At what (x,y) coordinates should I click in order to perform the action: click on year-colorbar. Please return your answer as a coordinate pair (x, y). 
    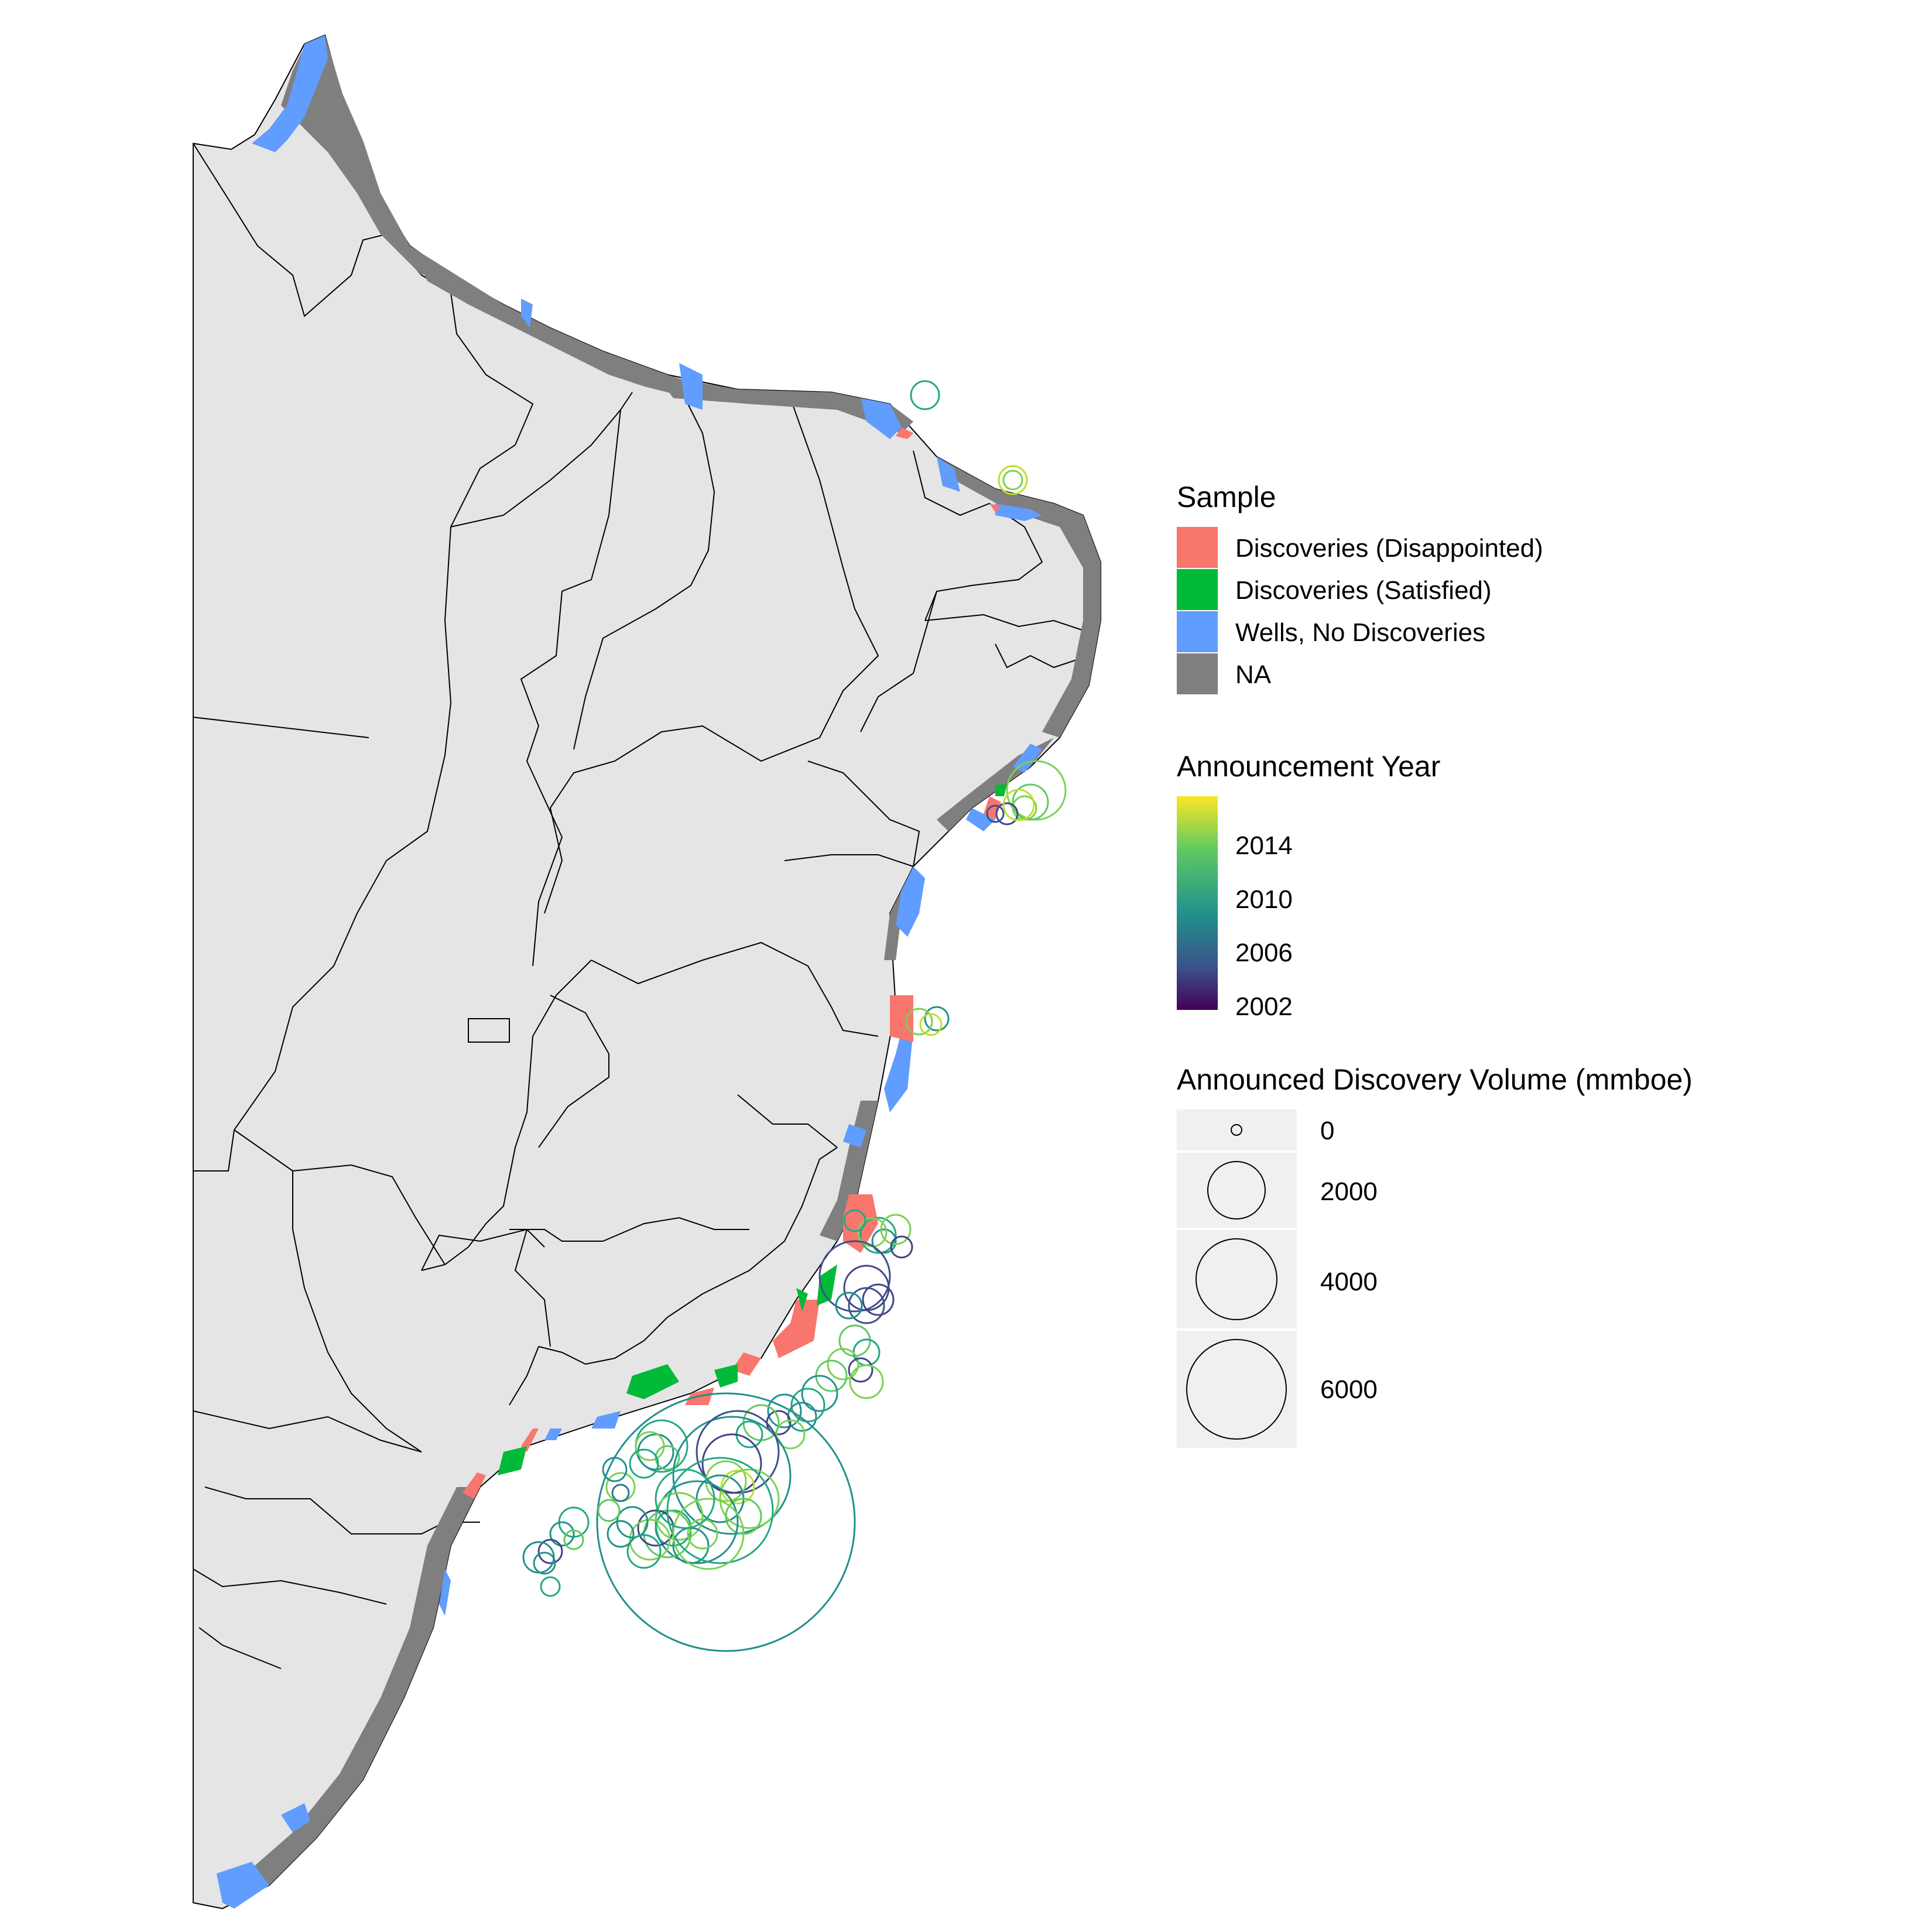
    Looking at the image, I should click on (1197, 903).